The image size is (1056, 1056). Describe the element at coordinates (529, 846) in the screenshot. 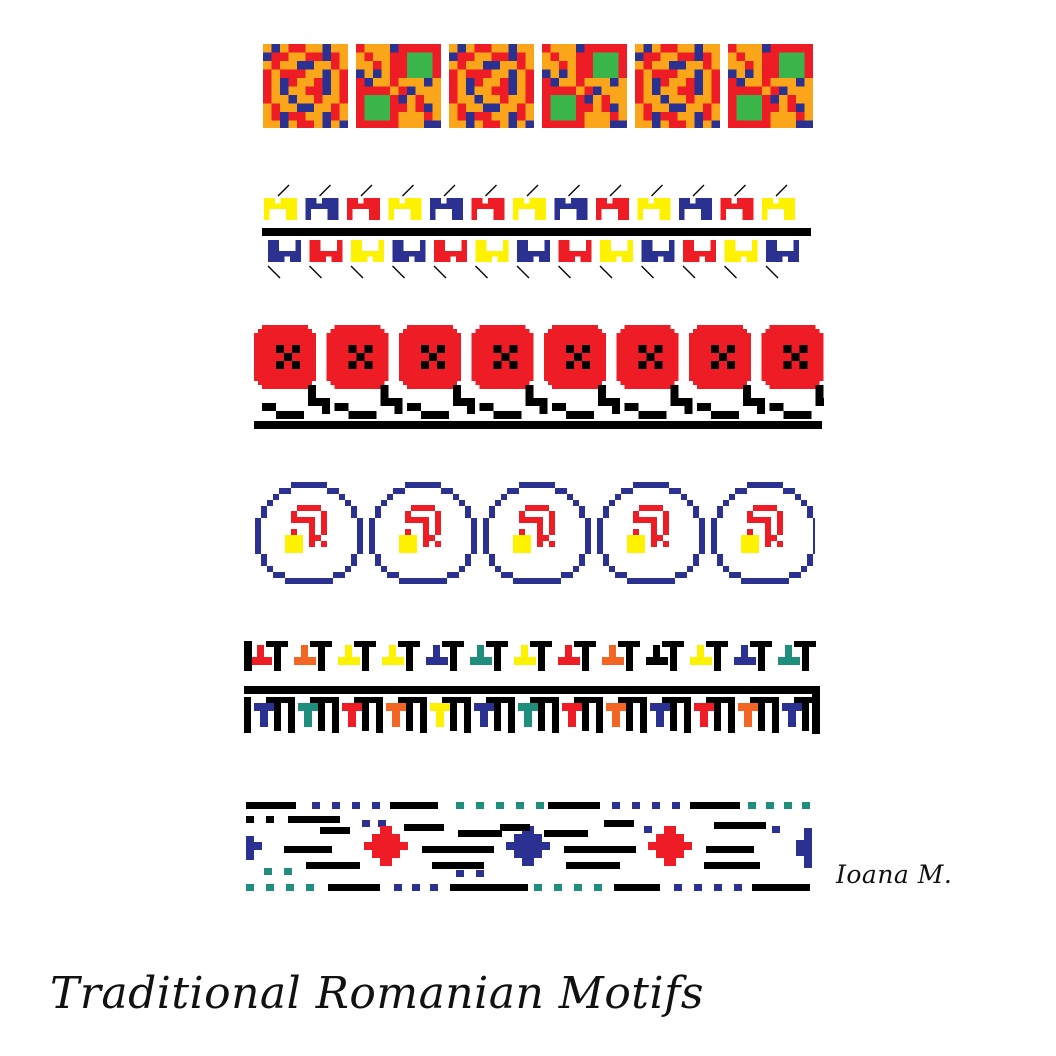

I see `motif-band-dashes-diamonds` at that location.